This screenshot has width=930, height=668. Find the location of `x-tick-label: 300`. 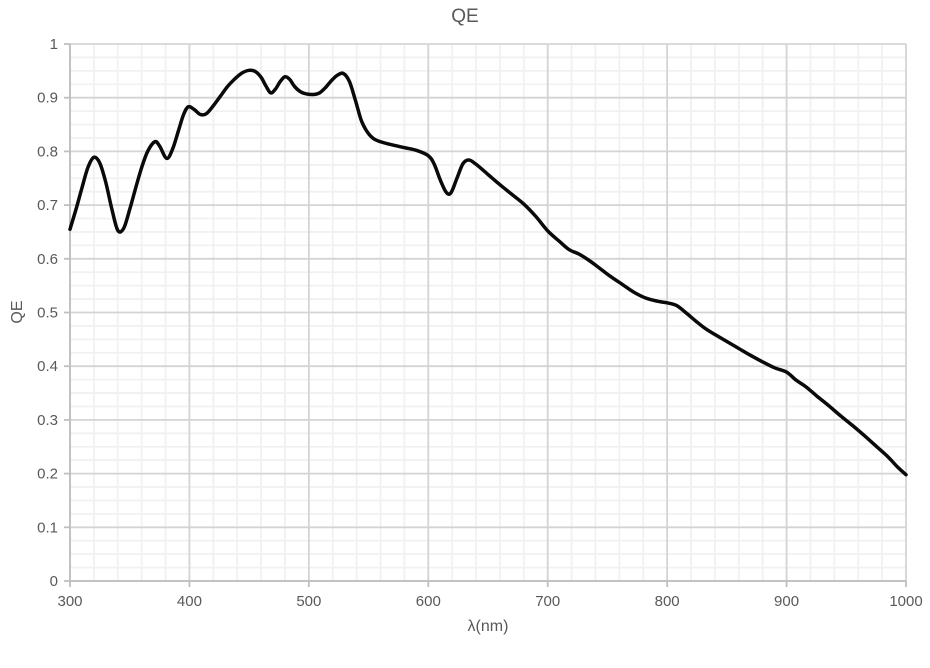

x-tick-label: 300 is located at coordinates (69, 601).